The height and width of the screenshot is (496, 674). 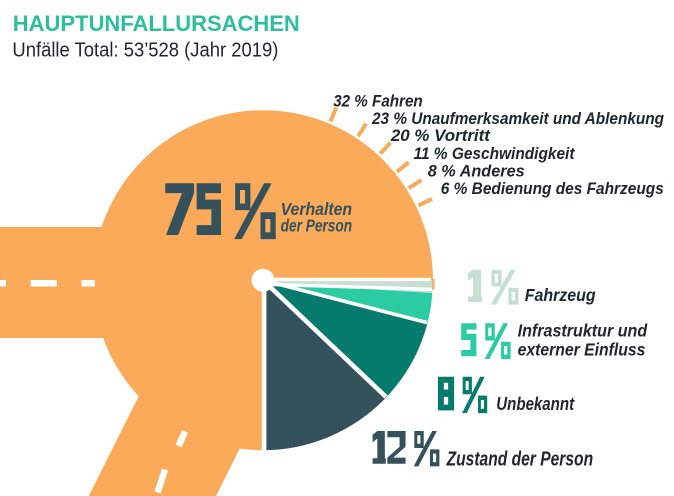 I want to click on svg-text: Infrastruktur und, so click(x=583, y=331).